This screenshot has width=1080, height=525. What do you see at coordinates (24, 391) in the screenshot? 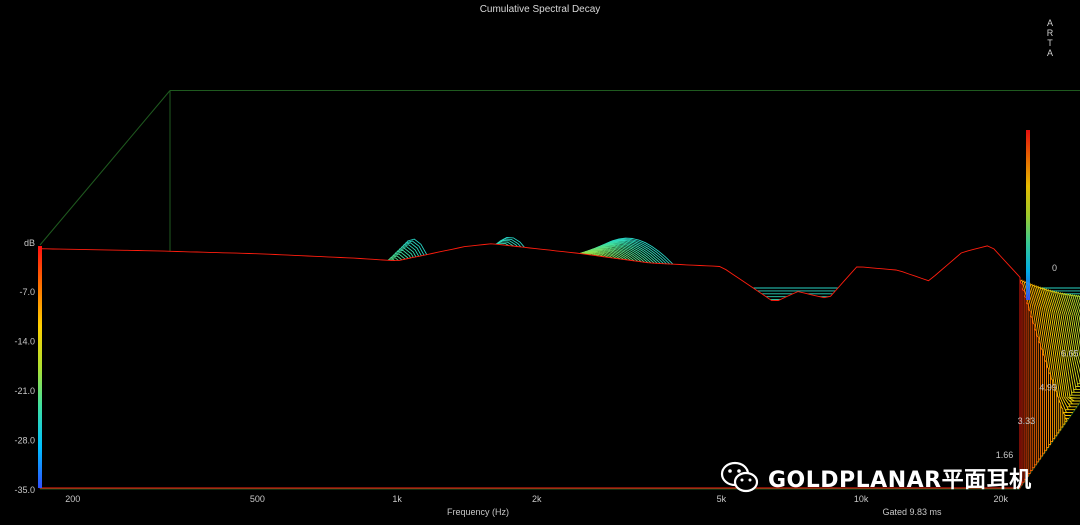
I see `y-tick-label: -21.0` at bounding box center [24, 391].